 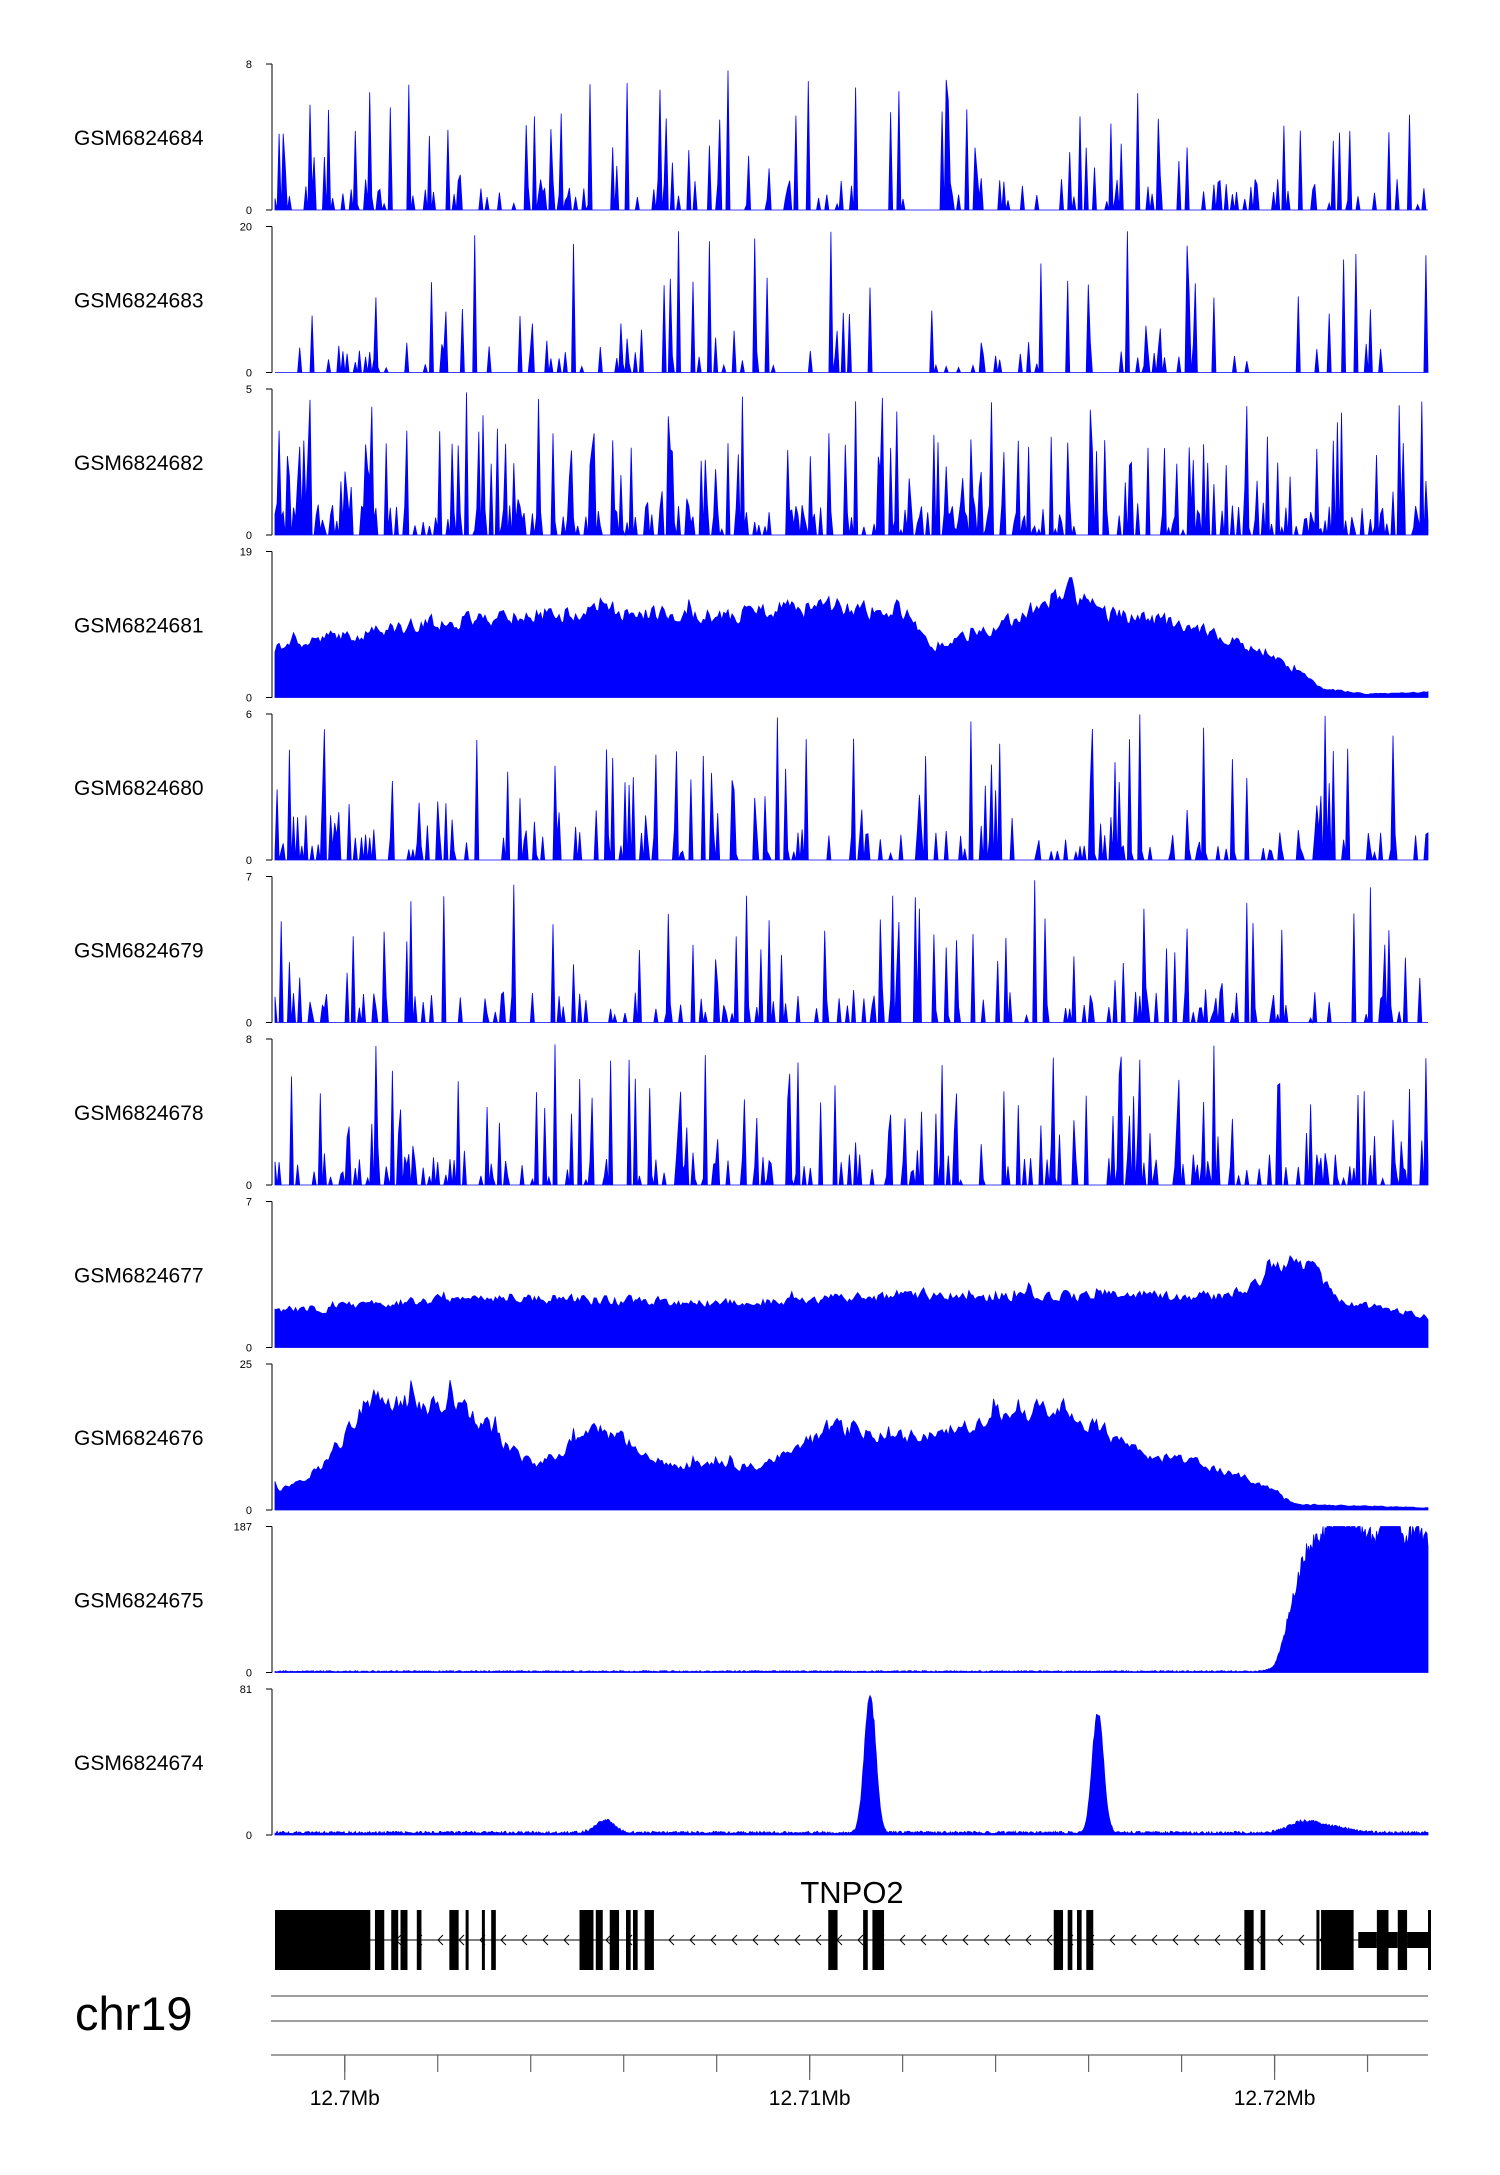 I want to click on chromosome-label: chr19, so click(x=134, y=2013).